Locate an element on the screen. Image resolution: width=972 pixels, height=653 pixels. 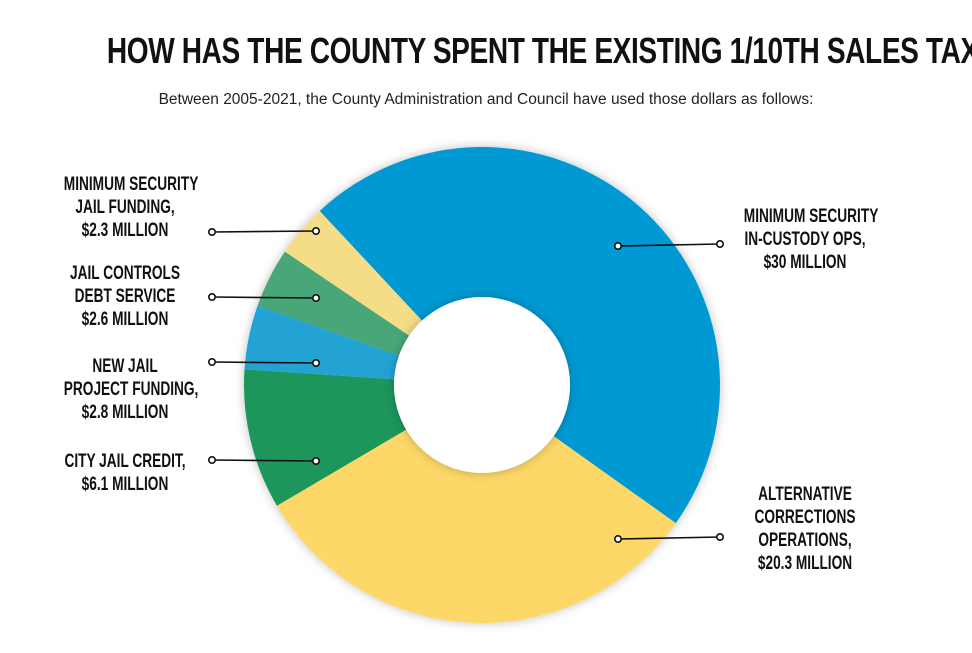
slice-label-line: $20.3 MILLION is located at coordinates (805, 563).